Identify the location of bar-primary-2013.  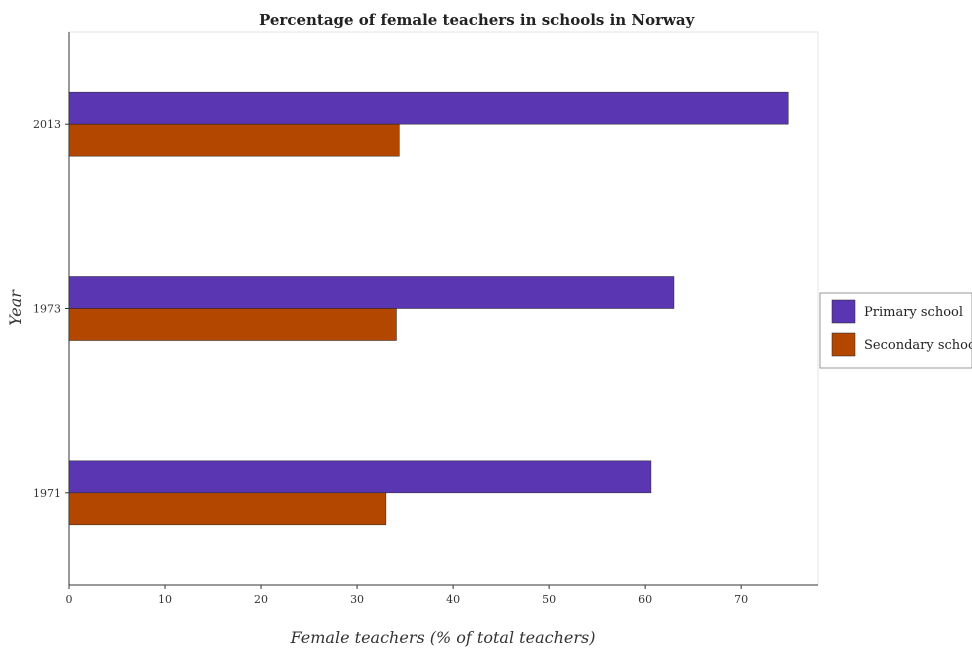
(428, 108).